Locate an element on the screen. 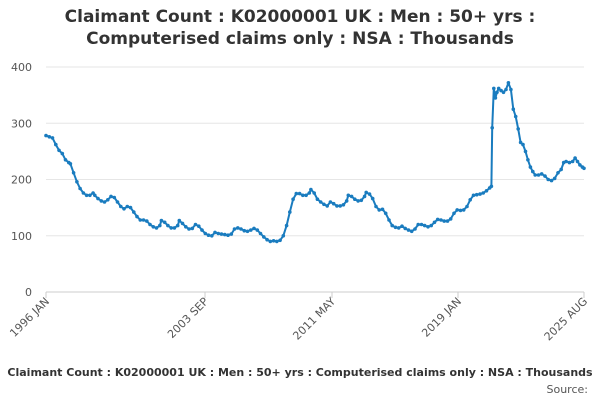  y-tick-label: 0 is located at coordinates (28, 292).